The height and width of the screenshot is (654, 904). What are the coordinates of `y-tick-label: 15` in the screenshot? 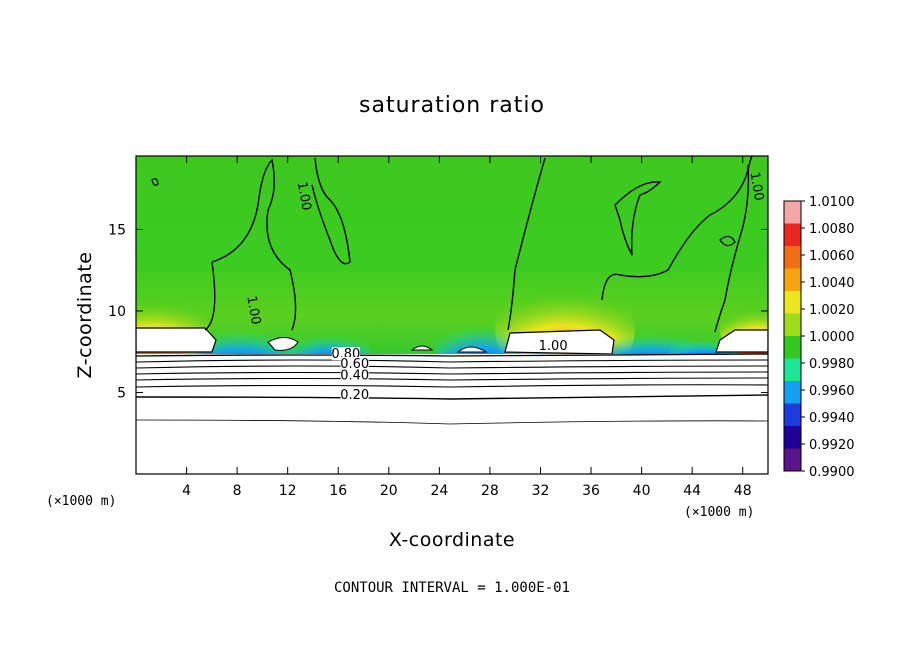 It's located at (117, 230).